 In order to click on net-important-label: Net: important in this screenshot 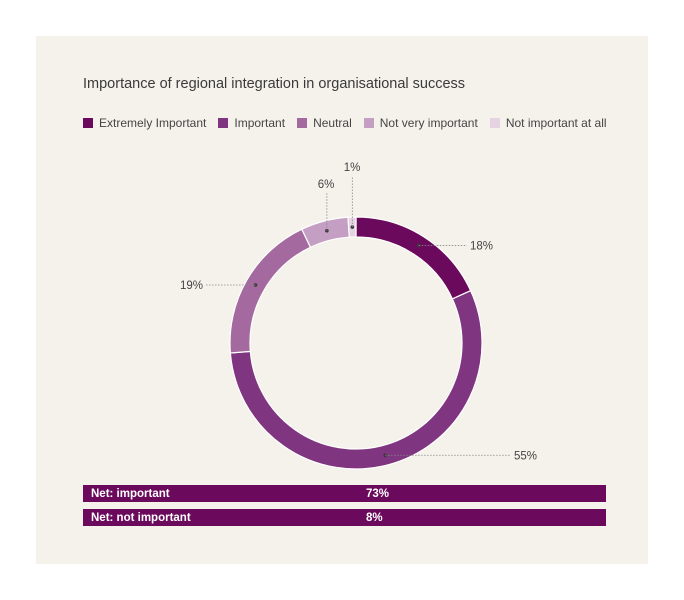, I will do `click(130, 493)`.